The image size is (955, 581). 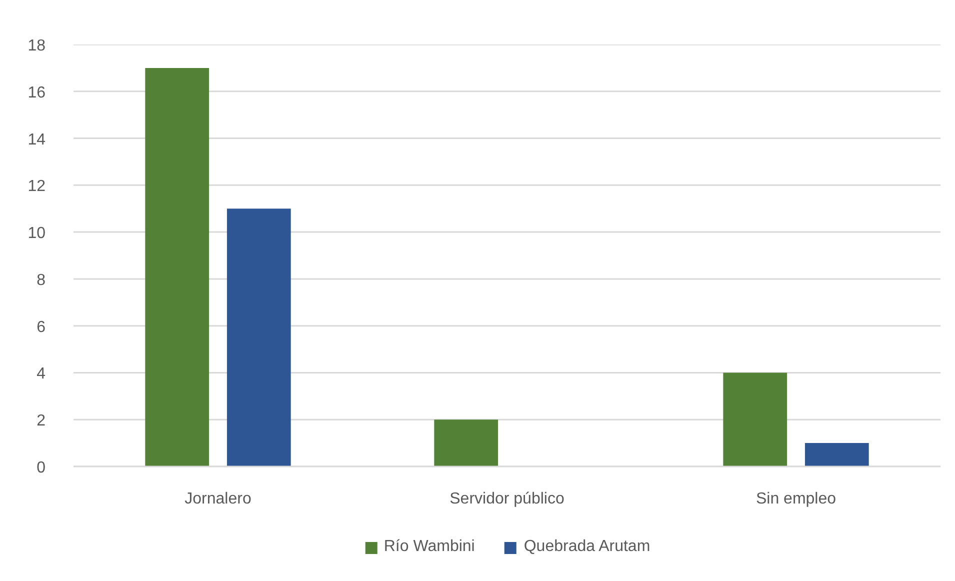 I want to click on x-tick-label: Sin empleo, so click(x=796, y=499).